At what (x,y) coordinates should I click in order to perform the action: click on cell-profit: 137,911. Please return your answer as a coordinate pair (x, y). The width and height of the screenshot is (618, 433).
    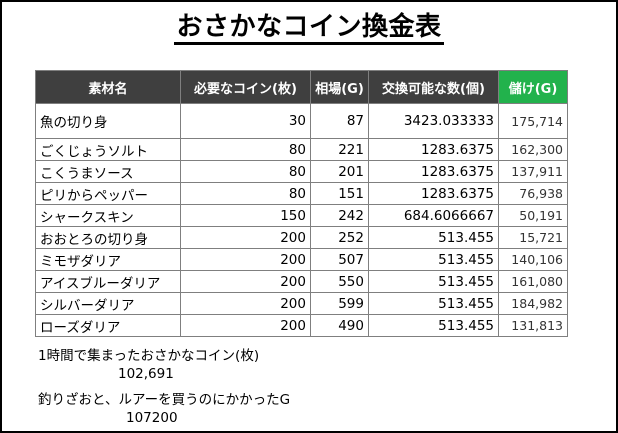
    Looking at the image, I should click on (533, 171).